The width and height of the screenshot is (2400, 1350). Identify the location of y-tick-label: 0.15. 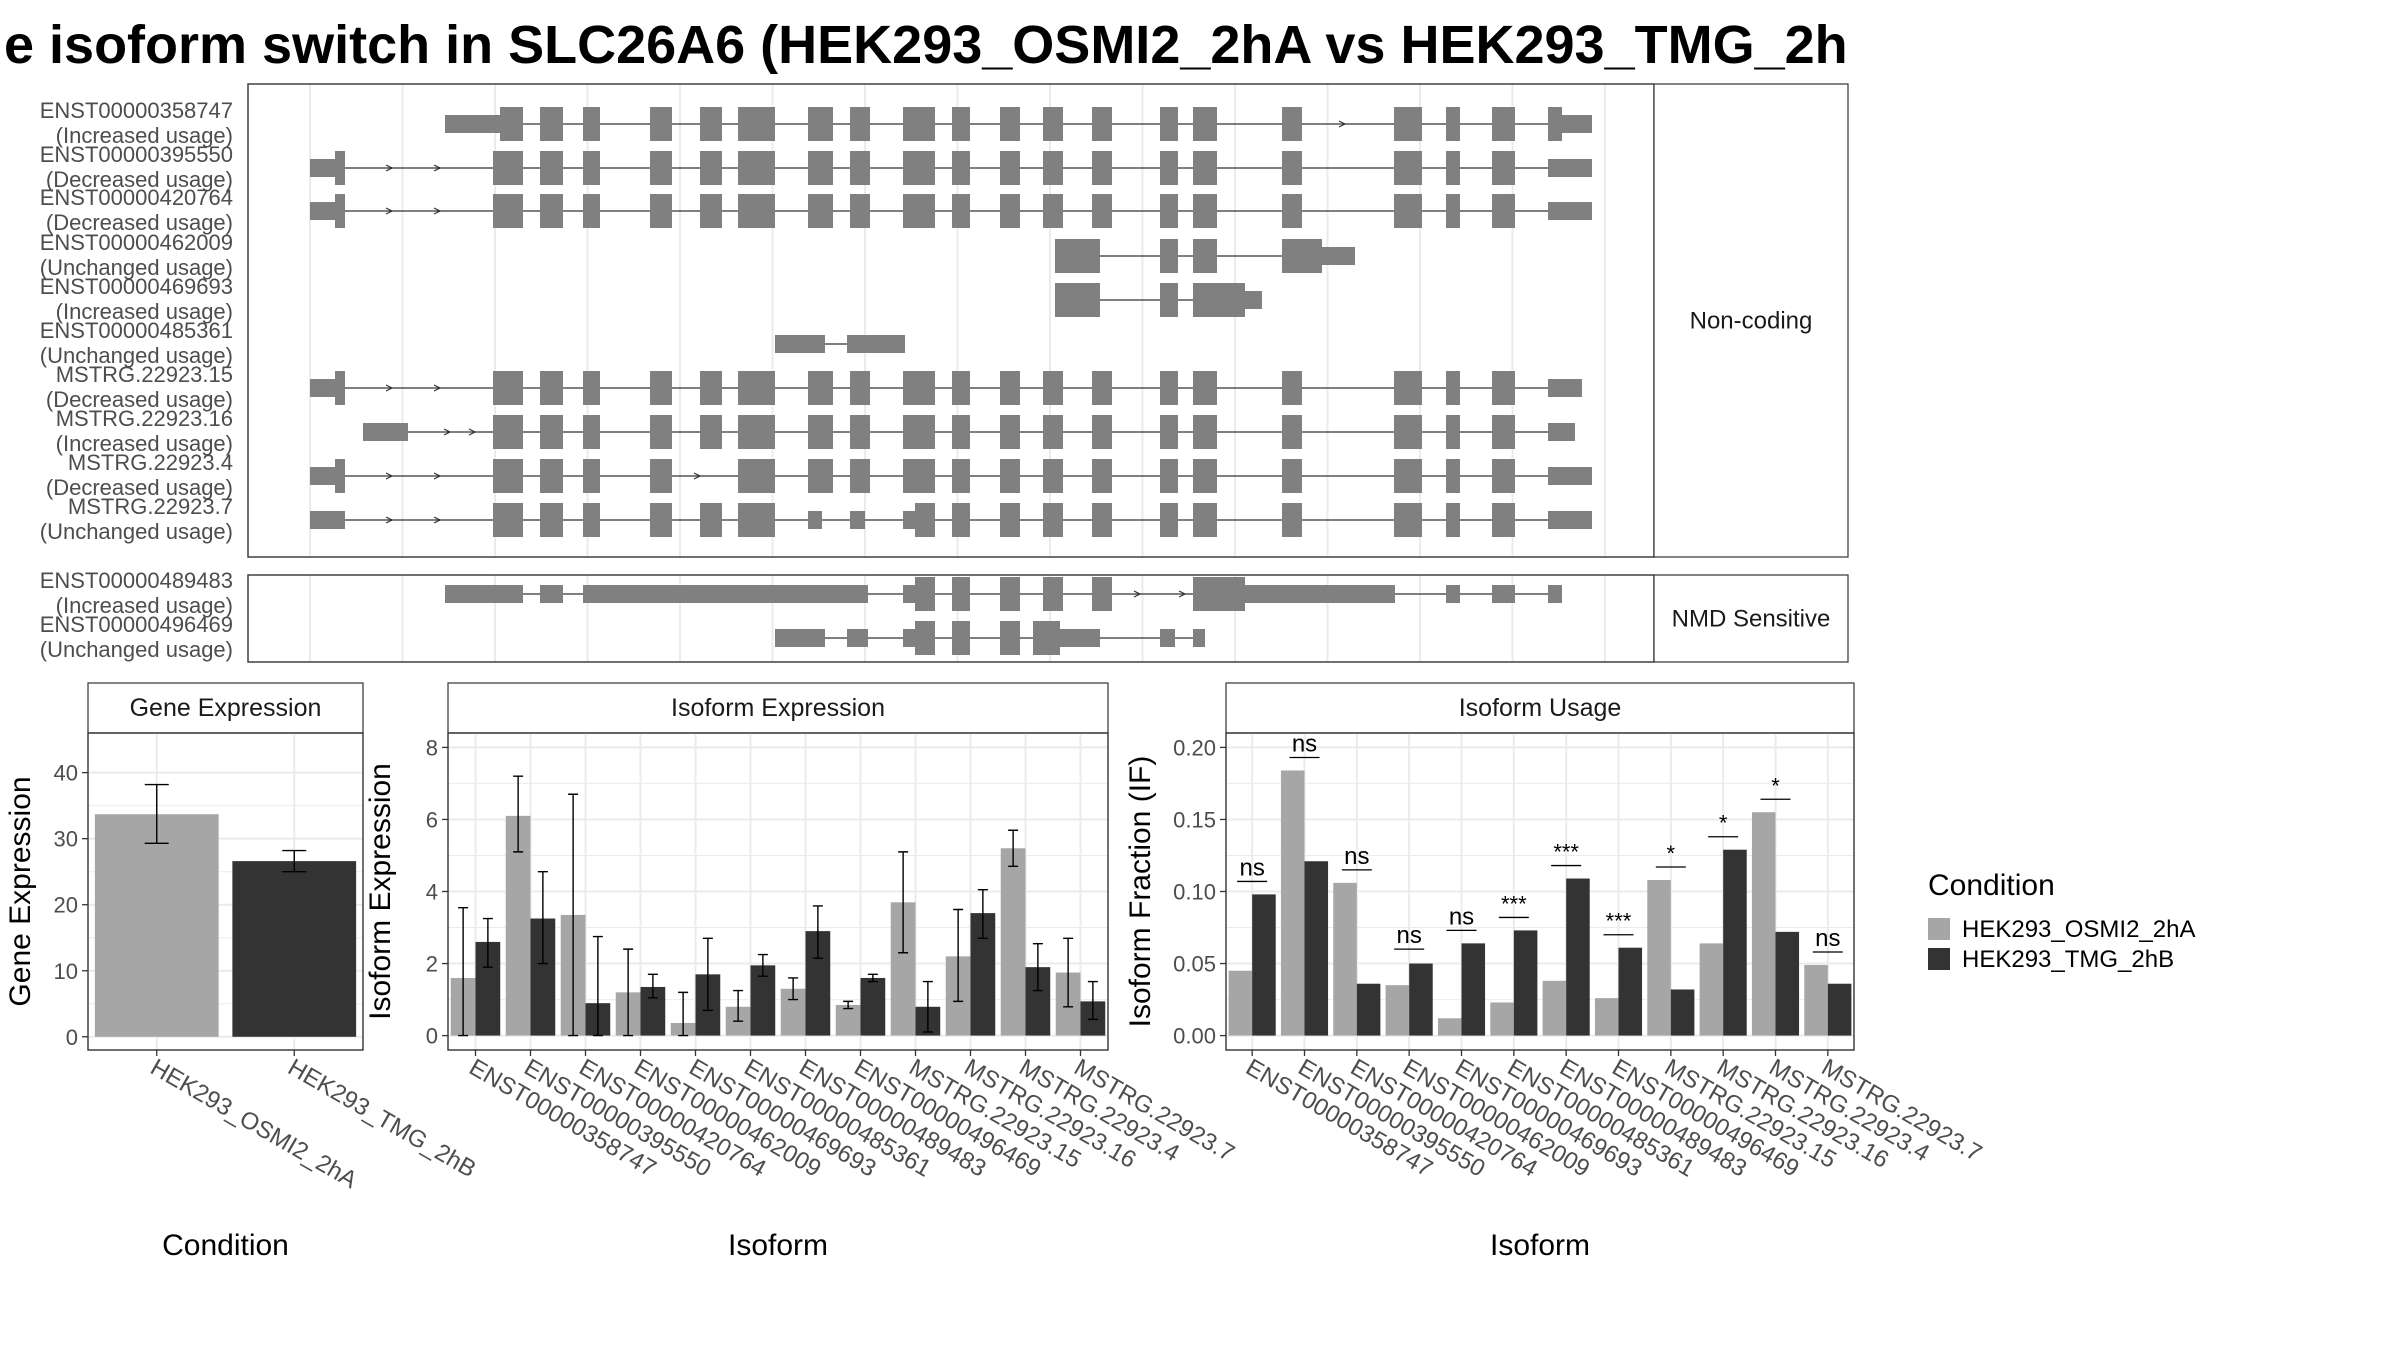
(1194, 819).